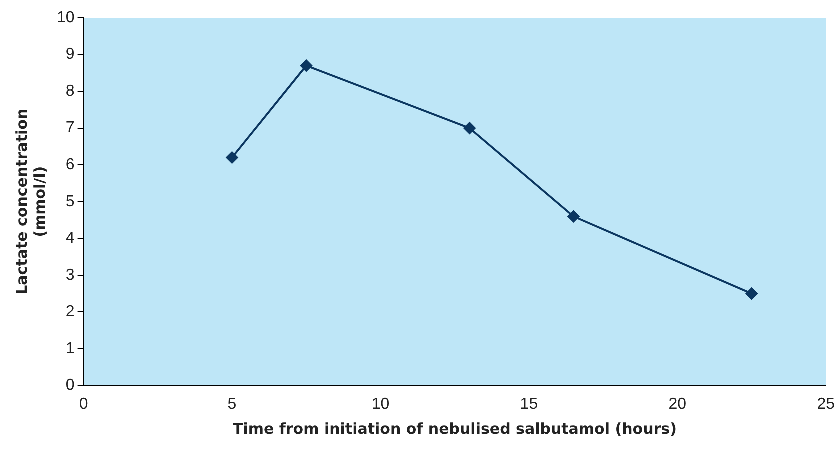  Describe the element at coordinates (70, 165) in the screenshot. I see `y-tick-label: 6` at that location.